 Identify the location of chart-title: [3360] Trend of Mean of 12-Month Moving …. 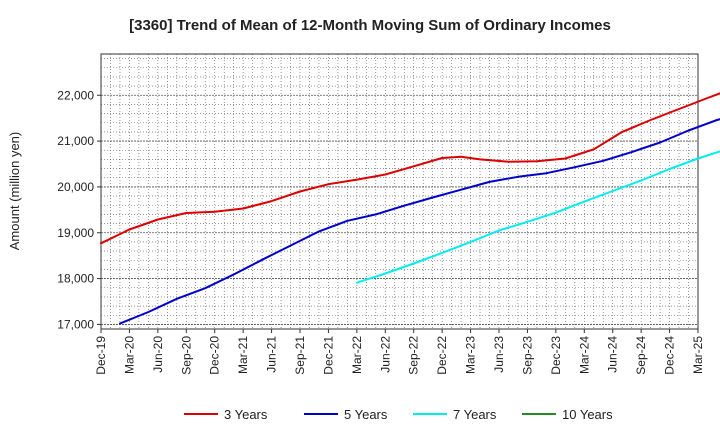
(370, 25).